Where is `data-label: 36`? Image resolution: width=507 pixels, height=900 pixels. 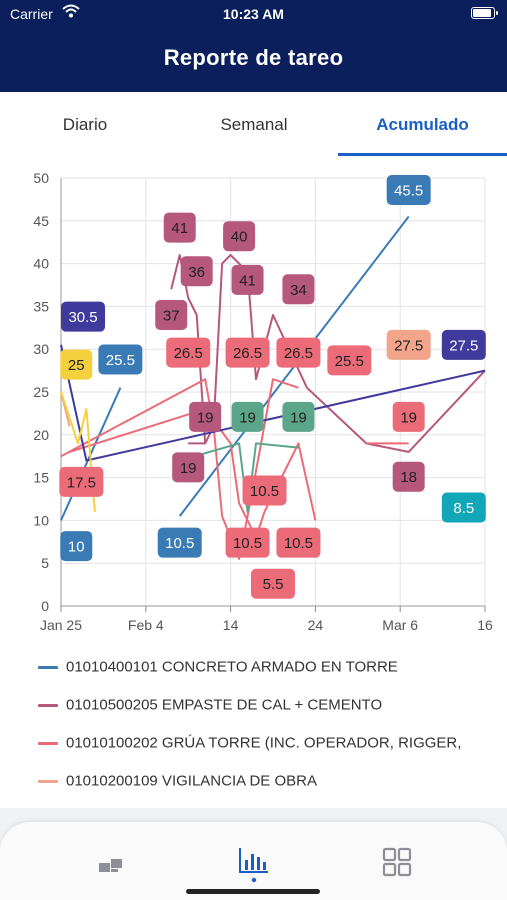
data-label: 36 is located at coordinates (196, 272).